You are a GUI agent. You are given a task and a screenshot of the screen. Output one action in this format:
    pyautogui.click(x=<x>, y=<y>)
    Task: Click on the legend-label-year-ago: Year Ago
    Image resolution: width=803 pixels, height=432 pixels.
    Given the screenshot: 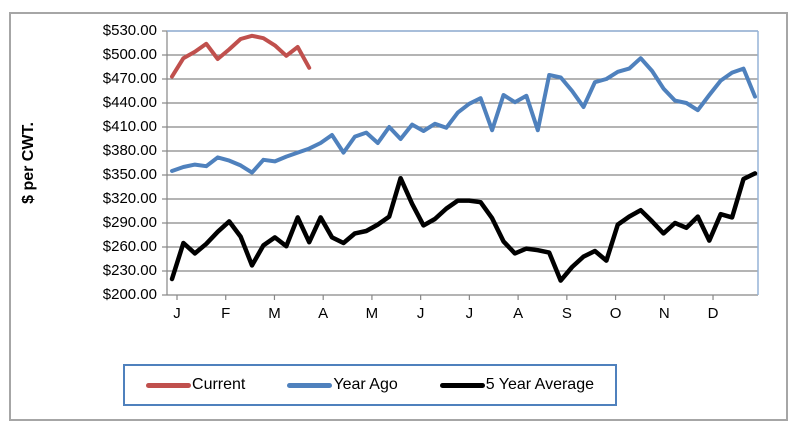 What is the action you would take?
    pyautogui.click(x=365, y=384)
    